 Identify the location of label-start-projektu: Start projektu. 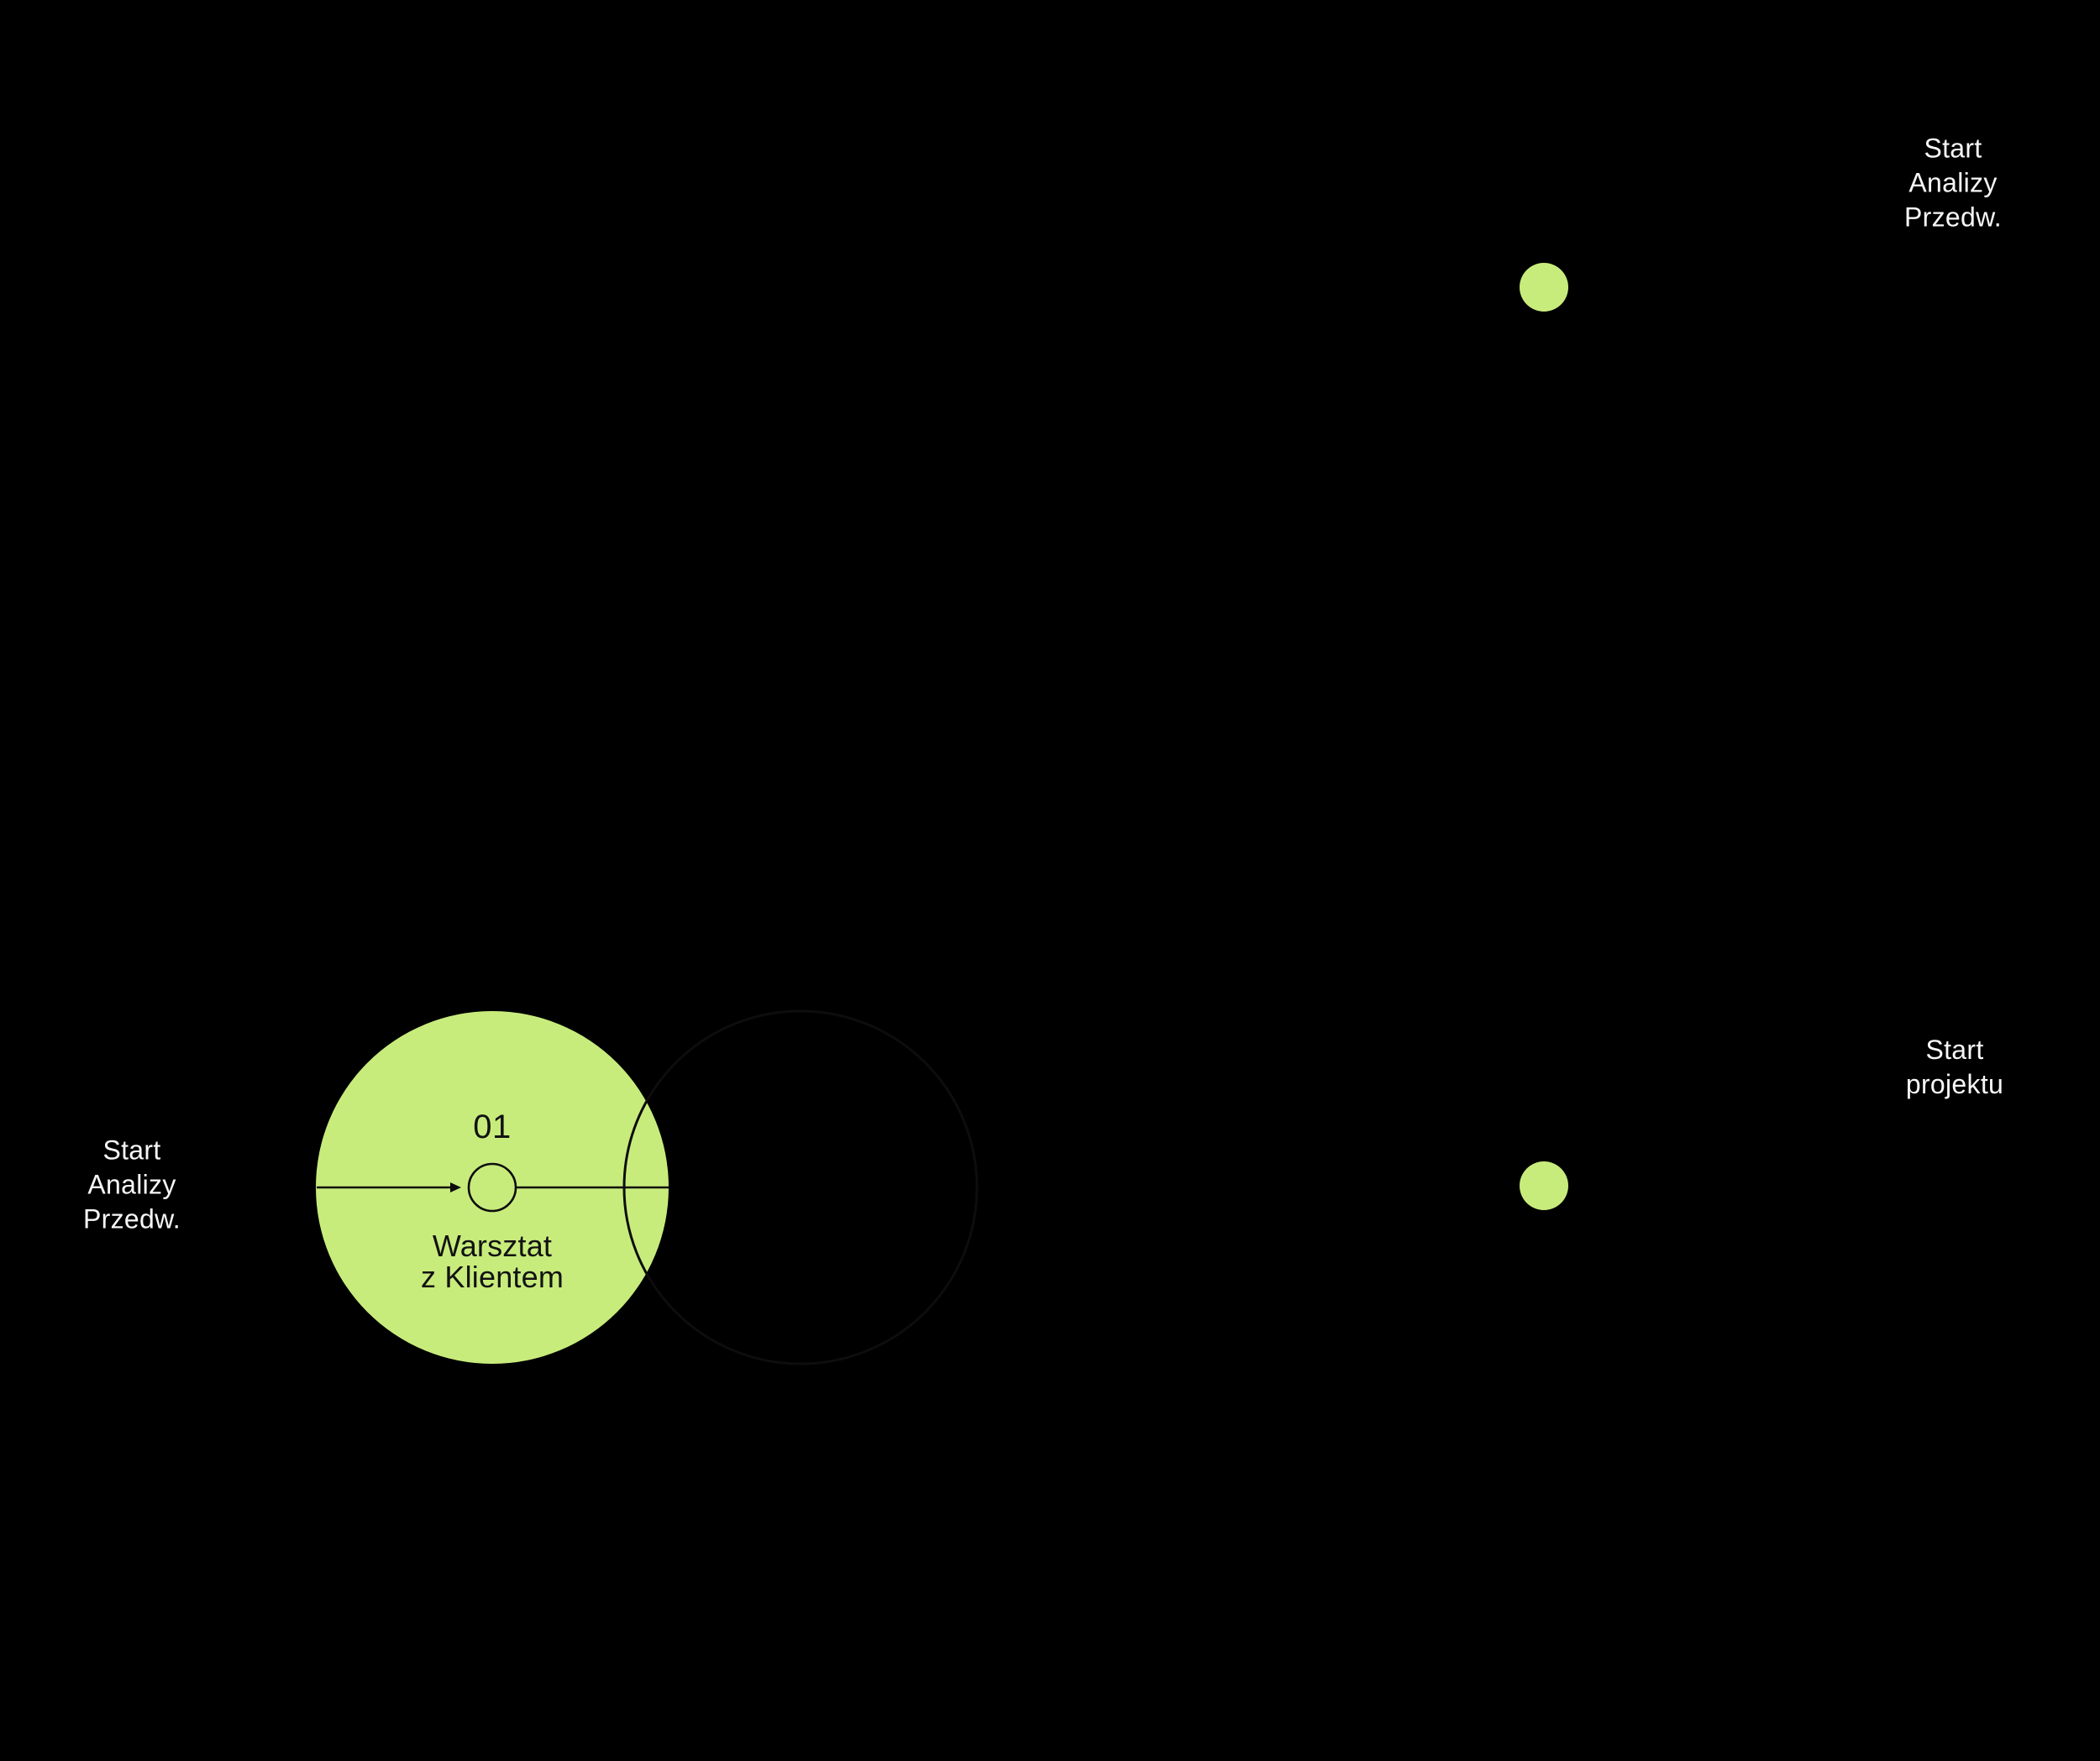
(1954, 1067).